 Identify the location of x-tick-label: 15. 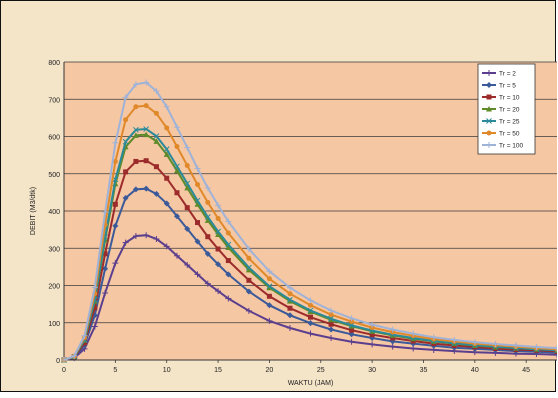
(218, 370).